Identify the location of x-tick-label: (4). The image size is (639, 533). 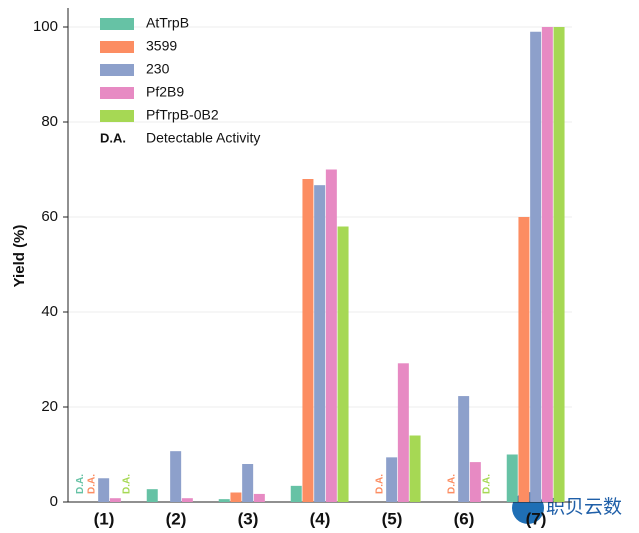
(320, 518).